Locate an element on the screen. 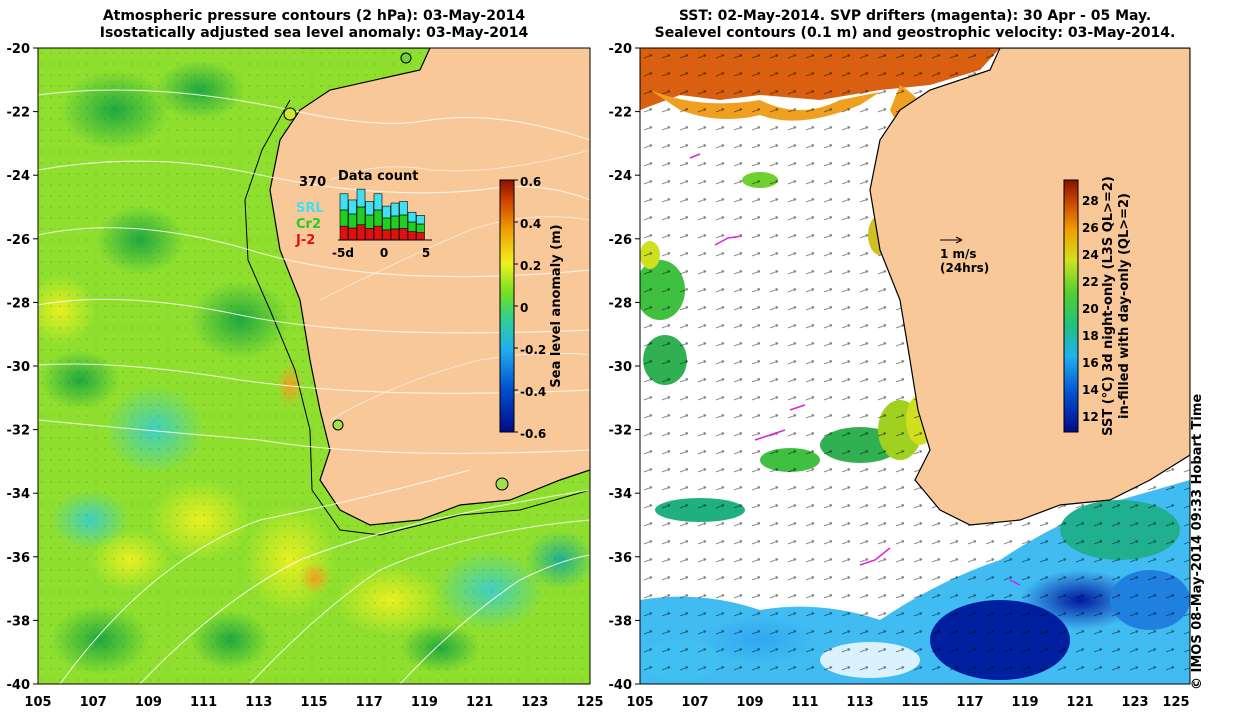 Image resolution: width=1250 pixels, height=720 pixels. sst-tick: 26 is located at coordinates (1090, 228).